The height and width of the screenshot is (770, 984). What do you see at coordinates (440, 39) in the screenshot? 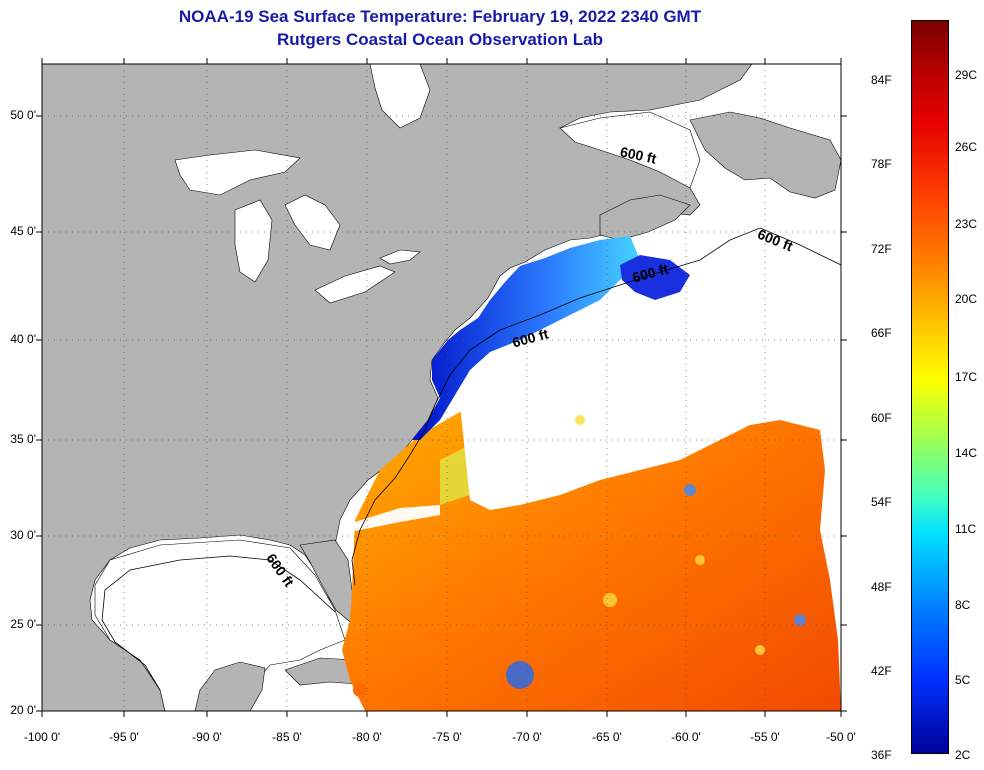
I see `map-subtitle: Rutgers Coastal Ocean Observation Lab` at bounding box center [440, 39].